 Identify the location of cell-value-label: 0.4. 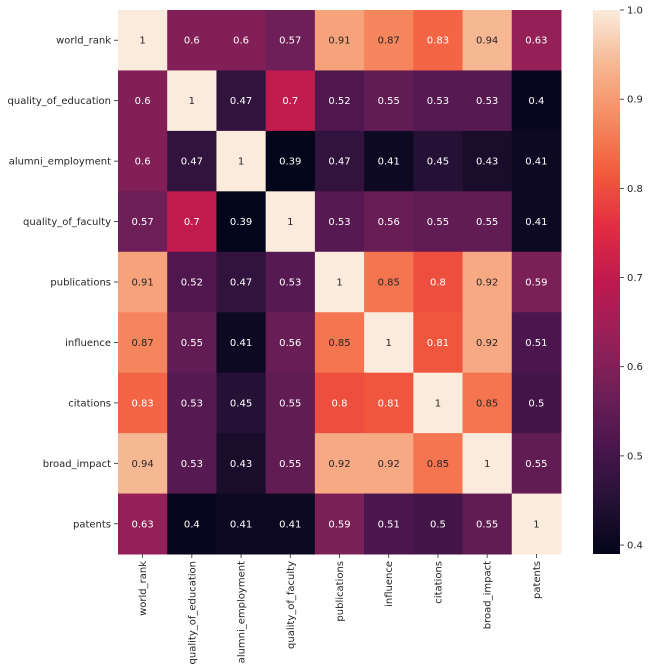
(536, 101).